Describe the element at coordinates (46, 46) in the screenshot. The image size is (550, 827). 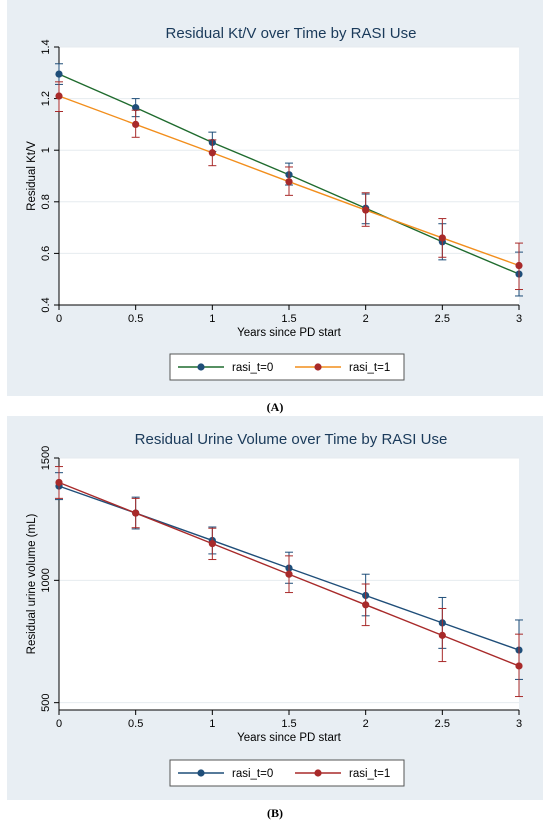
I see `y-tick-label: 1.4` at that location.